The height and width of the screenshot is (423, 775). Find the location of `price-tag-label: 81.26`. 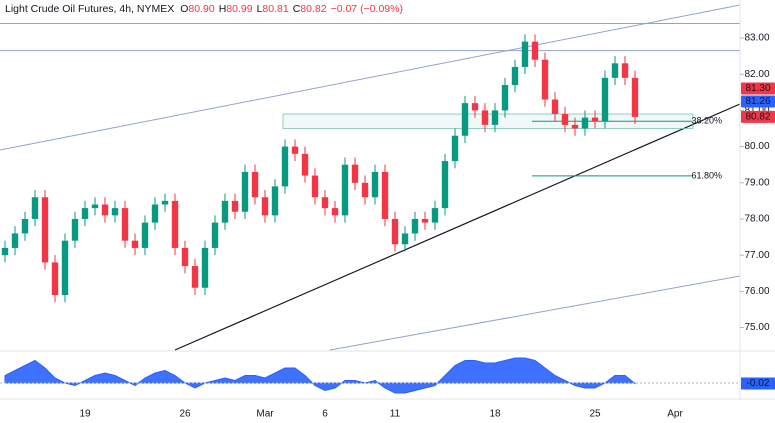

price-tag-label: 81.26 is located at coordinates (757, 101).